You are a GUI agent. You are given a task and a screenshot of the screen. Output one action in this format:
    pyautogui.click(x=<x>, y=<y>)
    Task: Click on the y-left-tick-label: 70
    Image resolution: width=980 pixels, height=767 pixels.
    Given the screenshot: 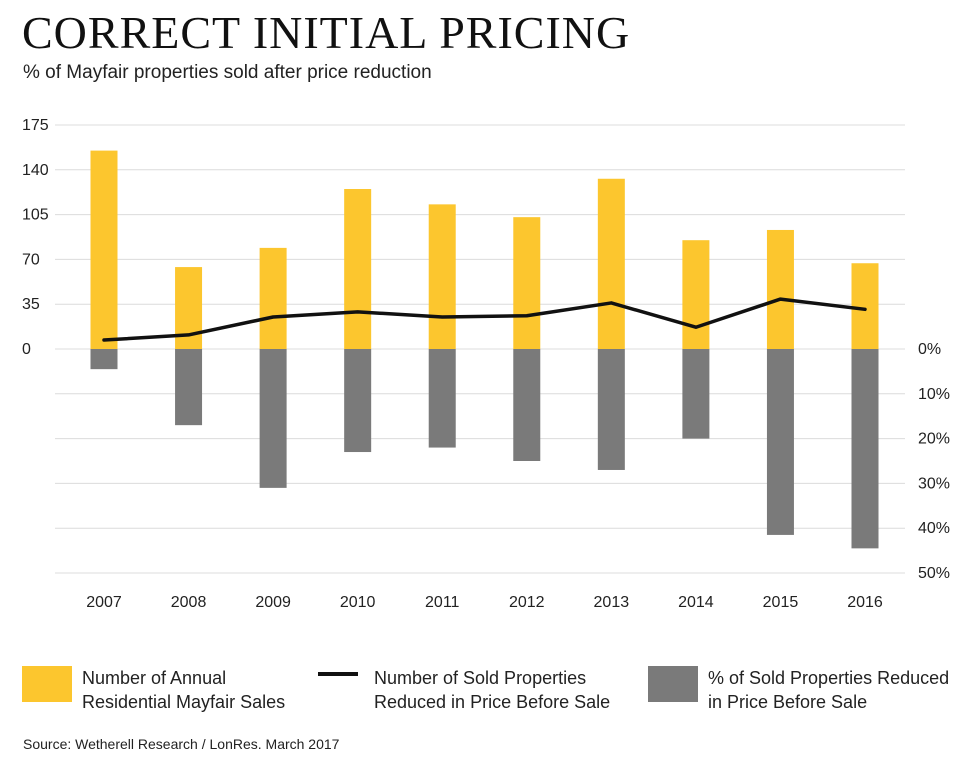 What is the action you would take?
    pyautogui.click(x=31, y=259)
    